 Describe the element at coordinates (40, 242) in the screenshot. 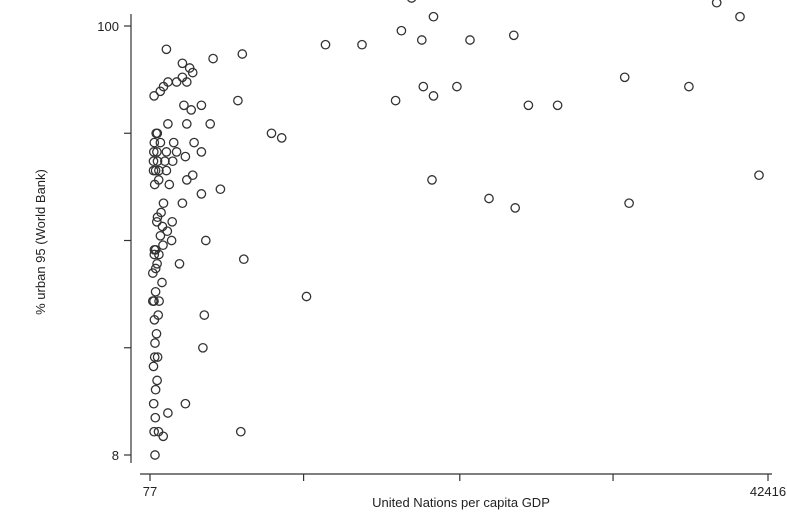

I see `y-axis-title: % urban 95 (World Bank)` at that location.